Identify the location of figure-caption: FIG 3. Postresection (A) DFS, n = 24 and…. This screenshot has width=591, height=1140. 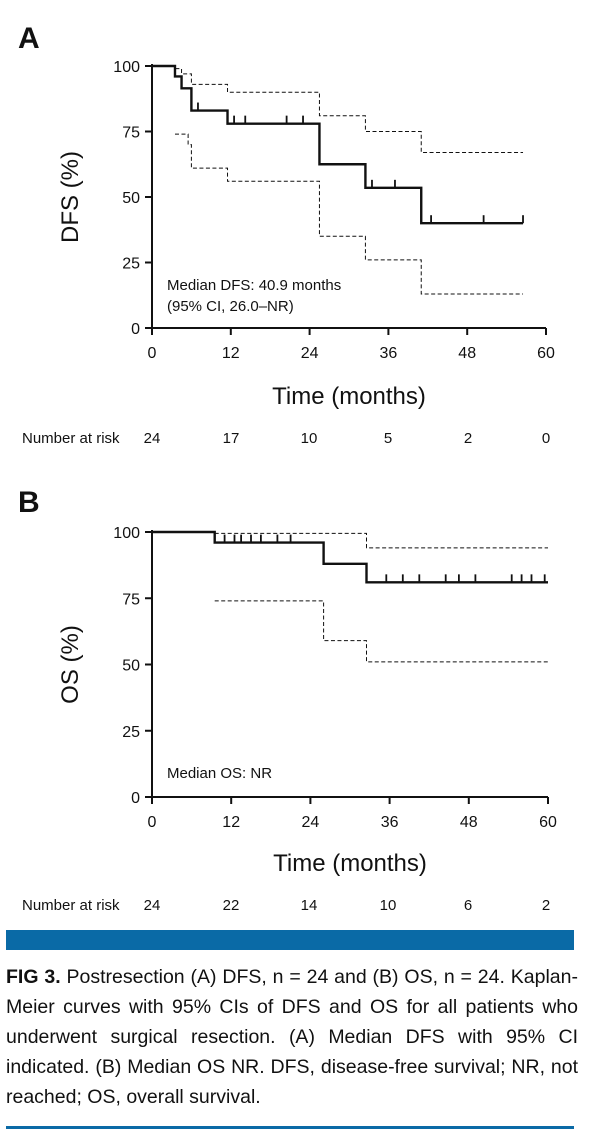
(292, 1037).